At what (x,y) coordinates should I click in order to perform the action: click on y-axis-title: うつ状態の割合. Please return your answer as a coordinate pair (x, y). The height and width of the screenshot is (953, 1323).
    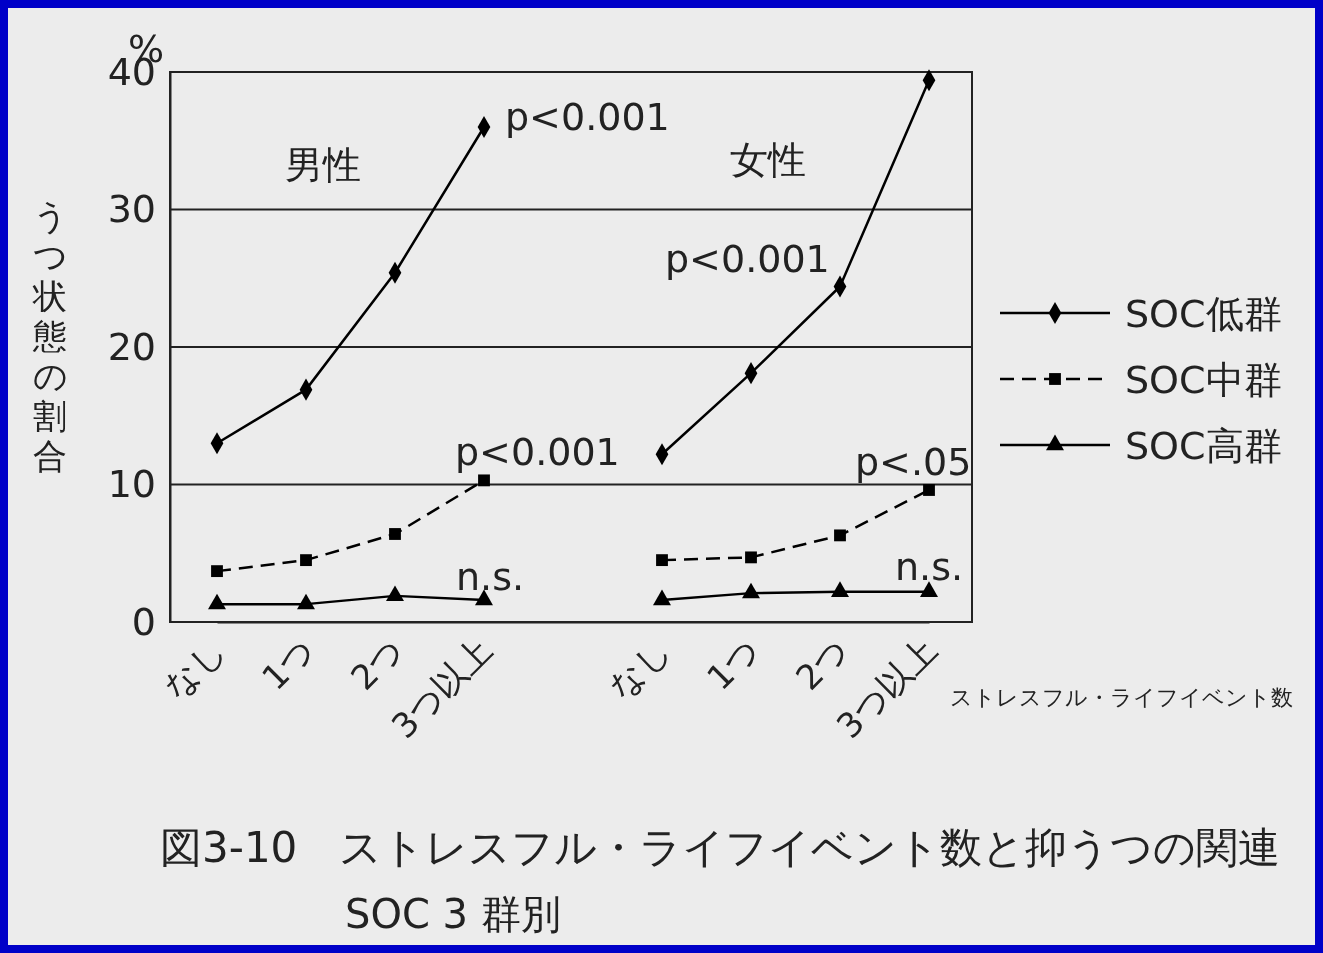
    Looking at the image, I should click on (50, 336).